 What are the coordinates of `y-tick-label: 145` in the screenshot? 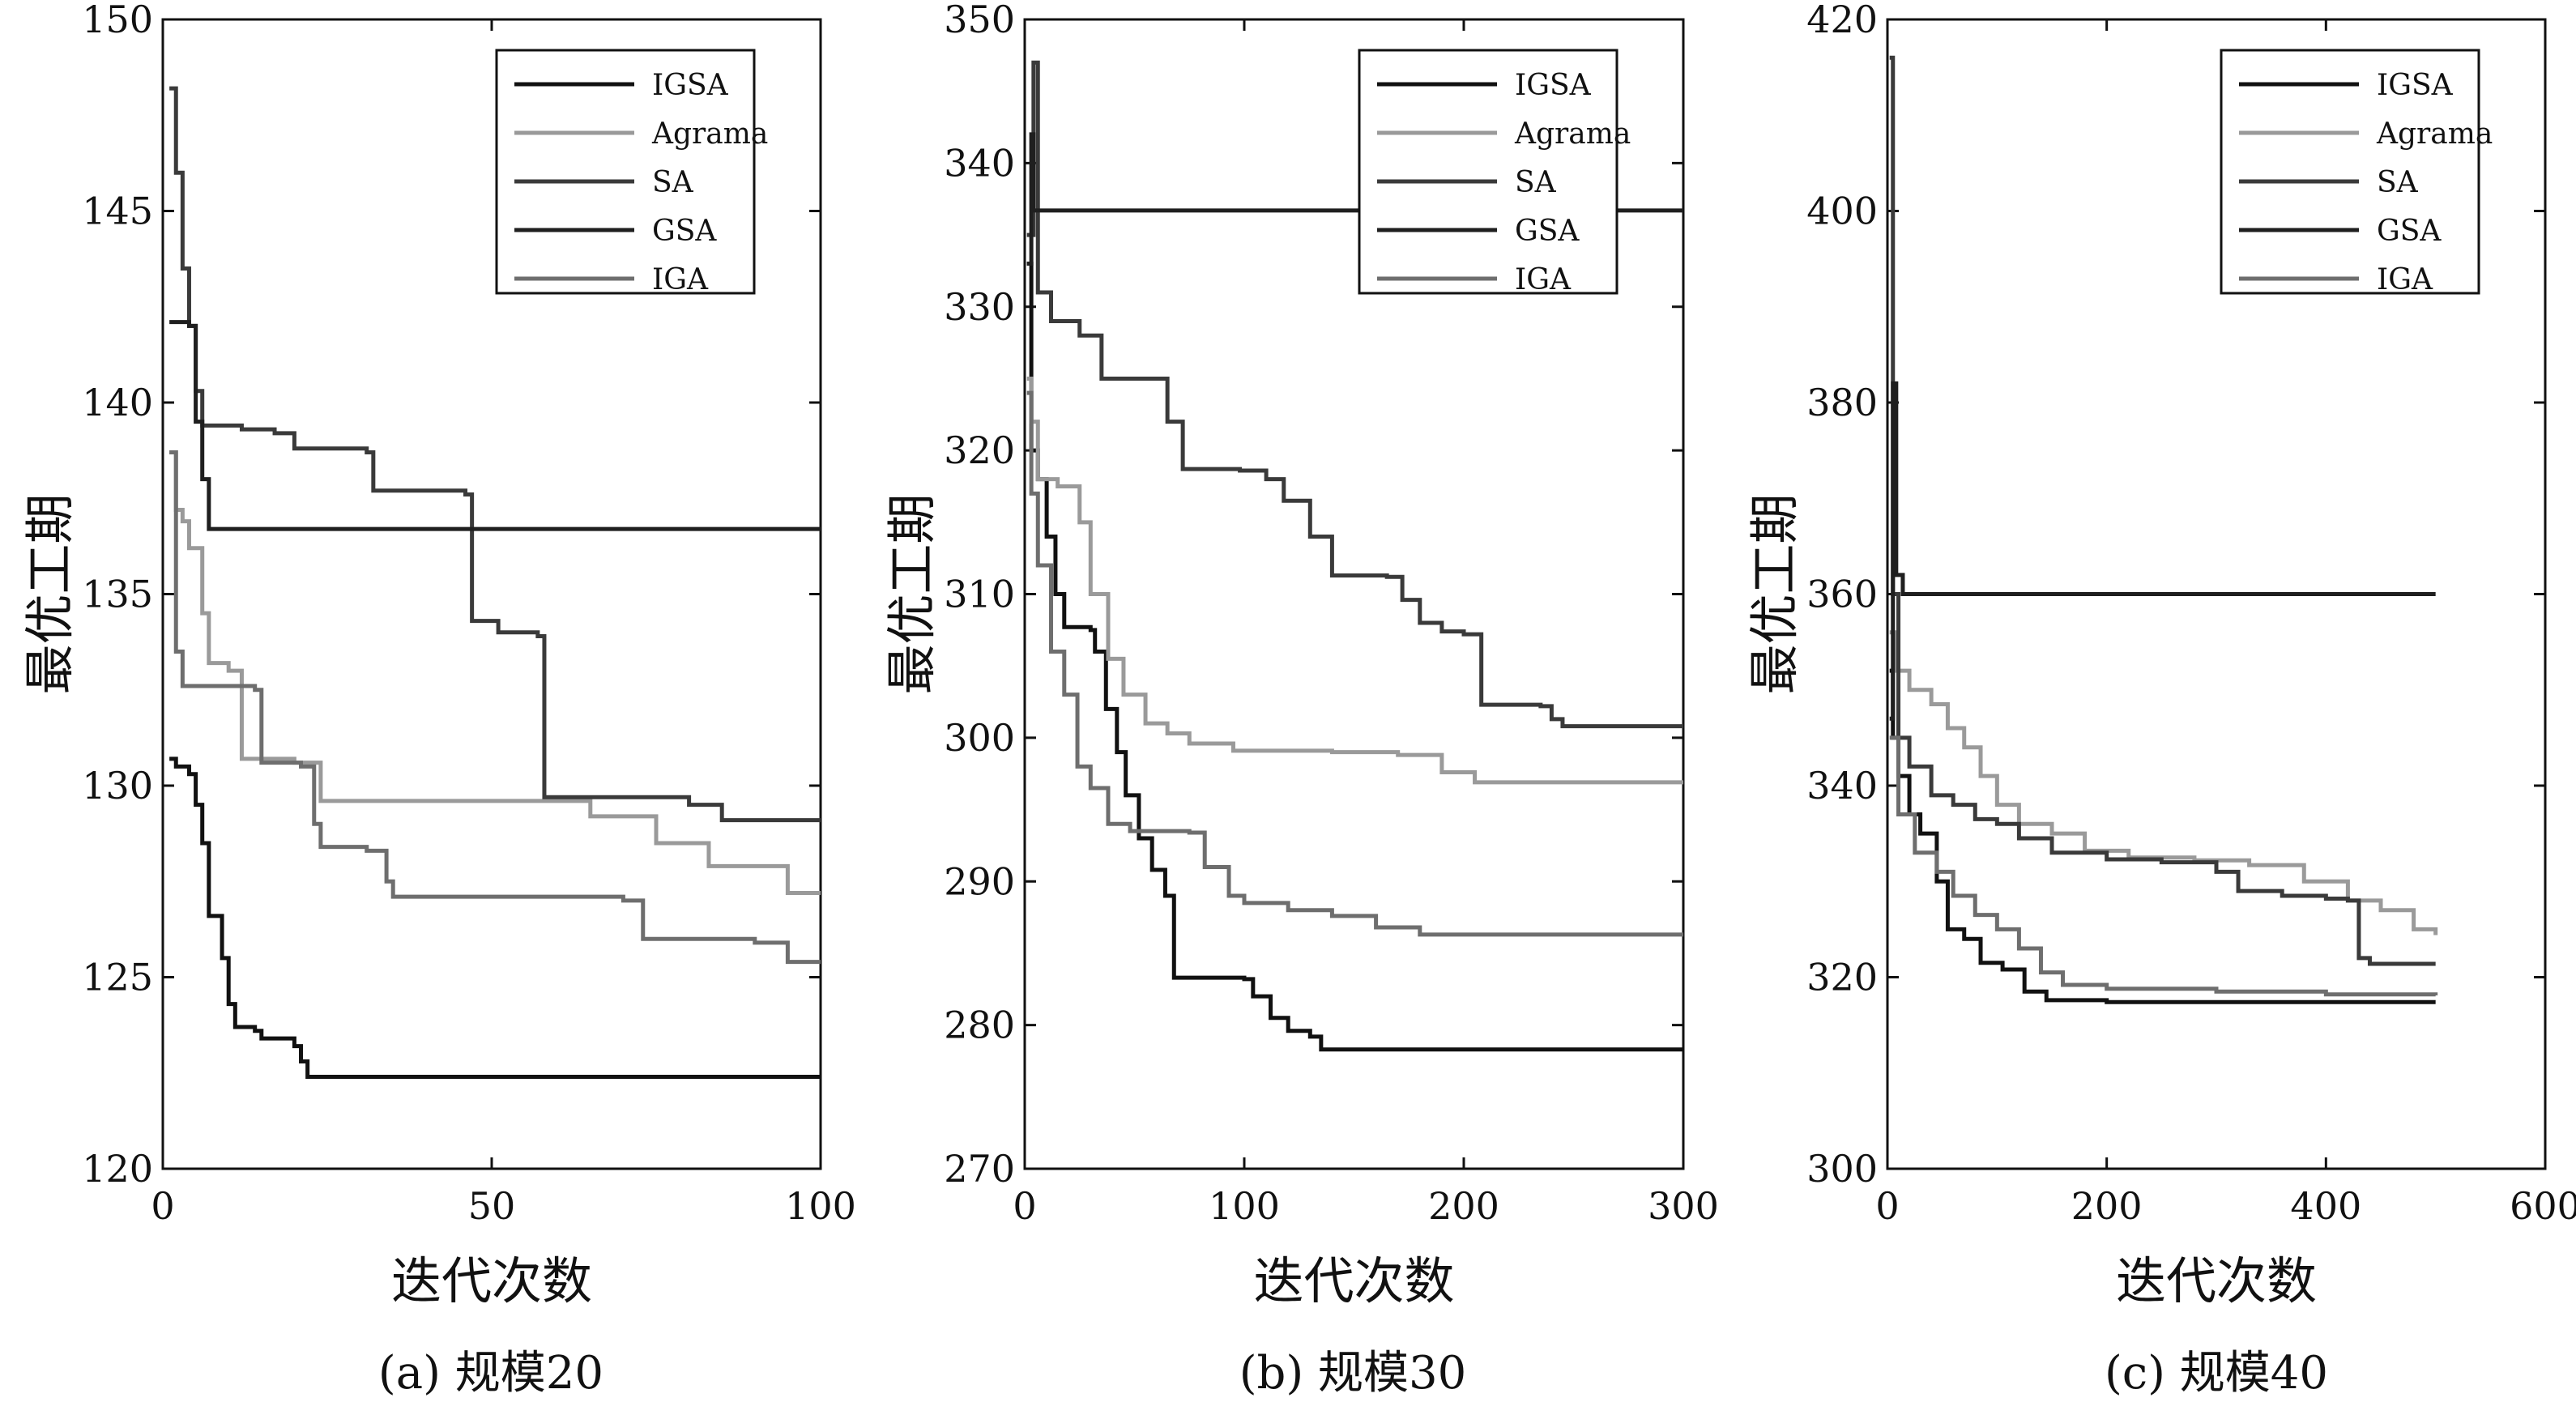 It's located at (118, 211).